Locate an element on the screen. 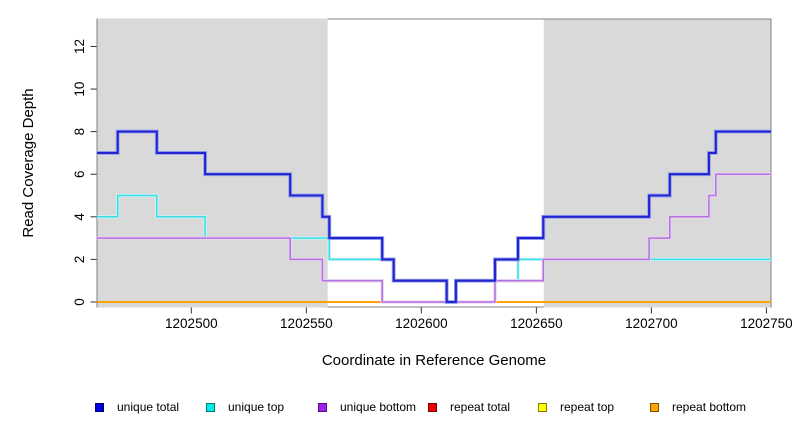  y-tick-label: 6 is located at coordinates (79, 174).